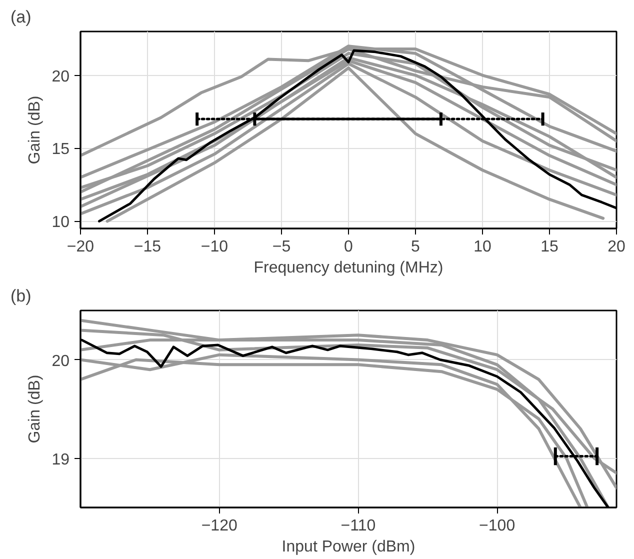  What do you see at coordinates (21, 296) in the screenshot?
I see `chart-title: (b)` at bounding box center [21, 296].